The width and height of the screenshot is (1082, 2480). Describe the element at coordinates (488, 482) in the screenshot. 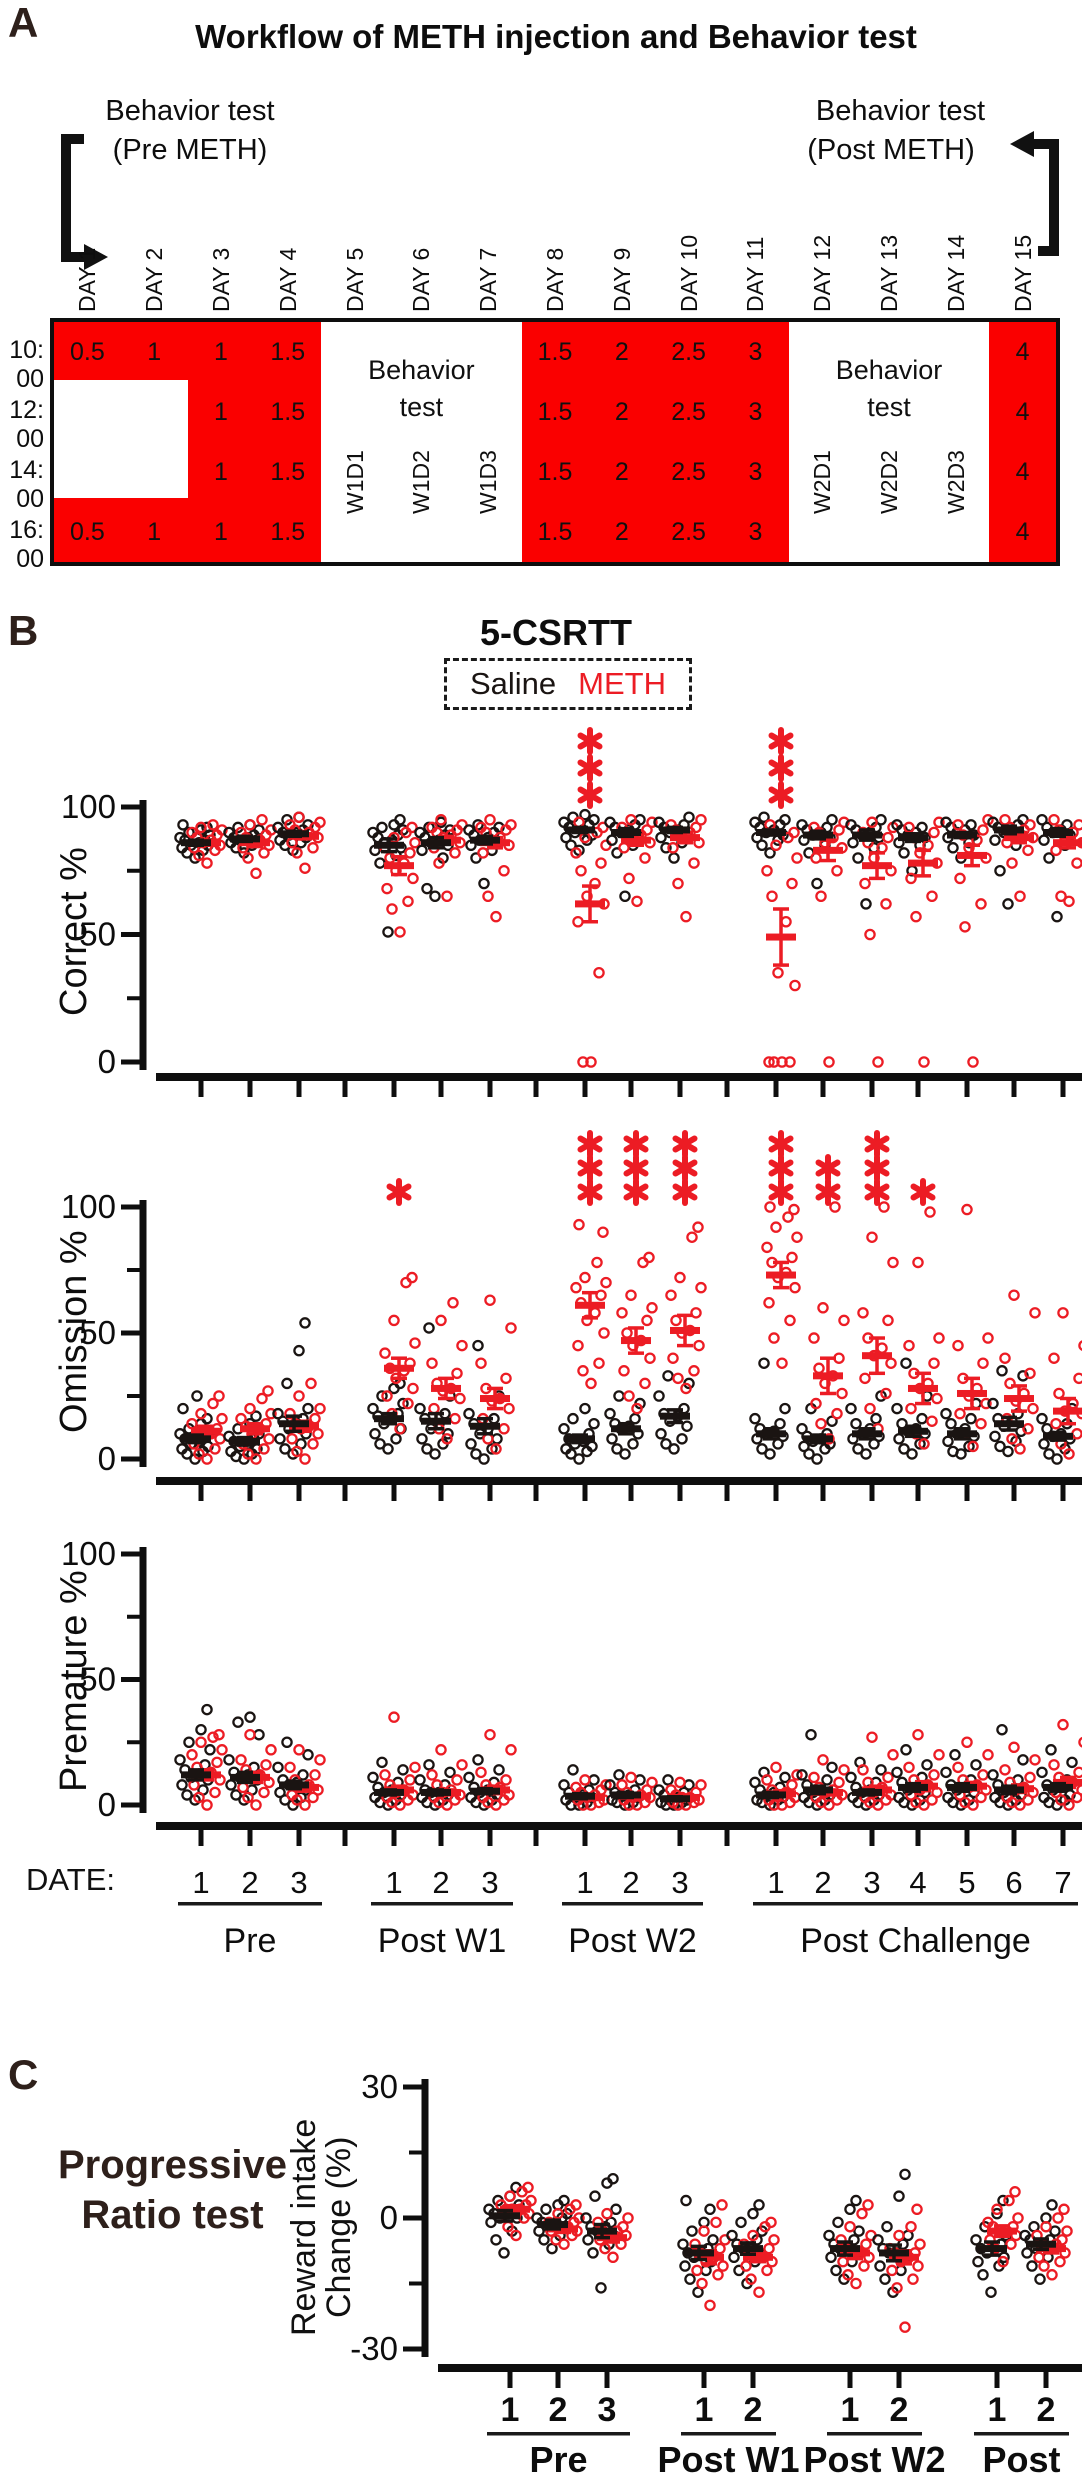

I see `behavior-day-sublabel: W1D3` at that location.